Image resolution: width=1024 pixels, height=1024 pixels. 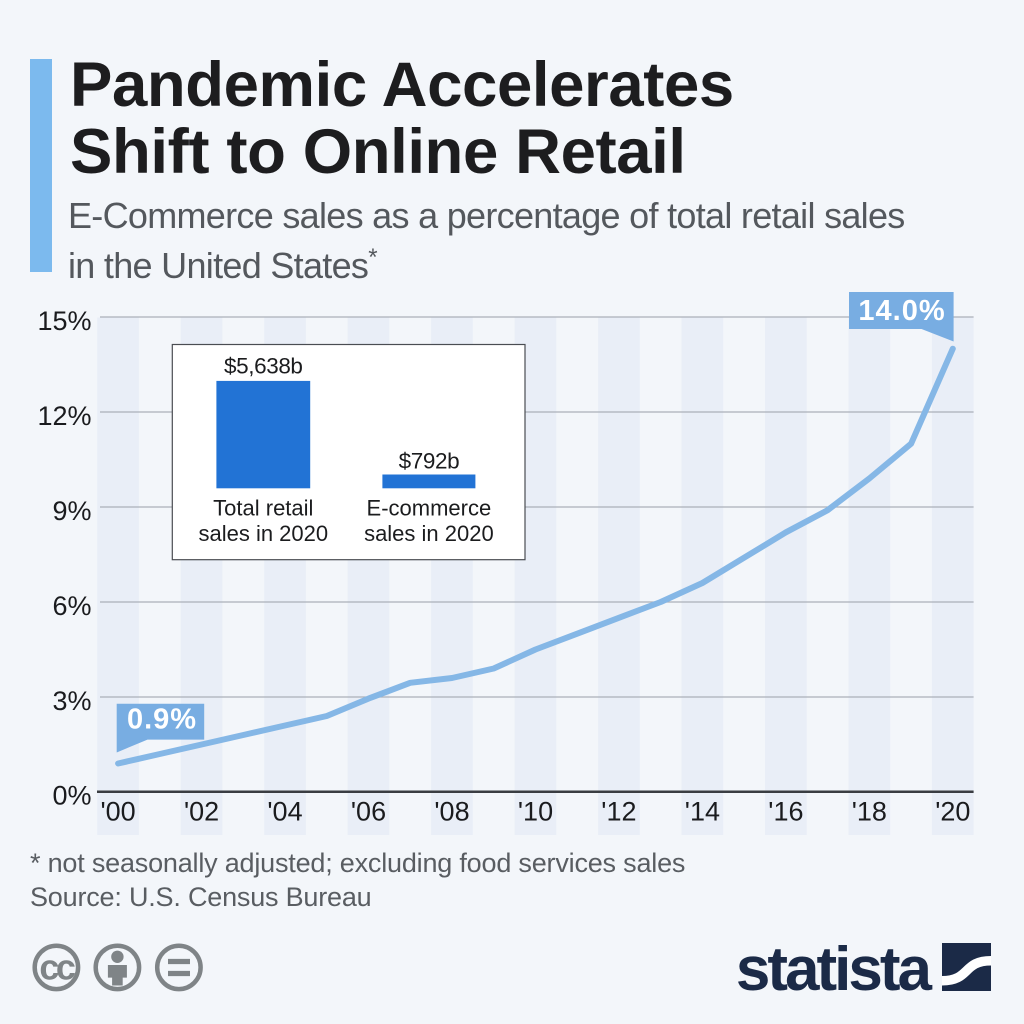 I want to click on svg-text: $792b, so click(x=429, y=461).